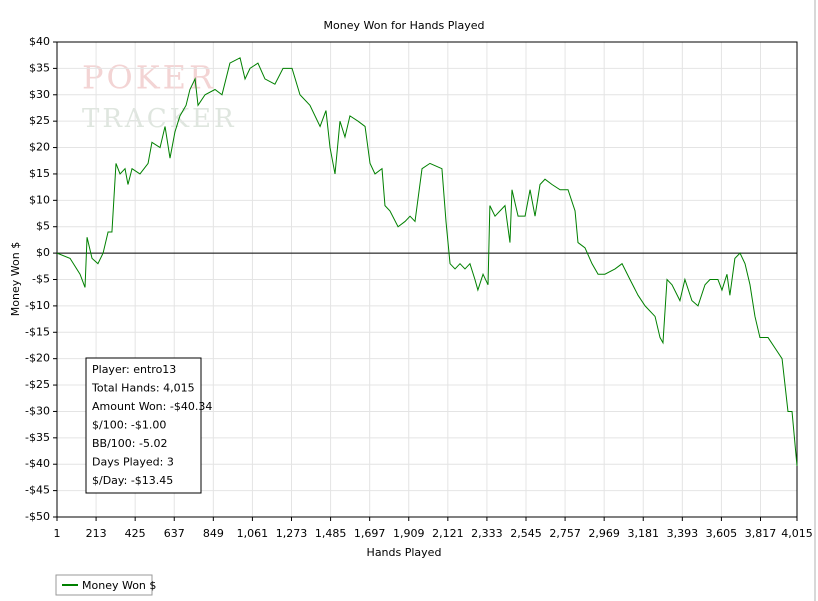  Describe the element at coordinates (292, 533) in the screenshot. I see `x-tick-label: 1,273` at that location.